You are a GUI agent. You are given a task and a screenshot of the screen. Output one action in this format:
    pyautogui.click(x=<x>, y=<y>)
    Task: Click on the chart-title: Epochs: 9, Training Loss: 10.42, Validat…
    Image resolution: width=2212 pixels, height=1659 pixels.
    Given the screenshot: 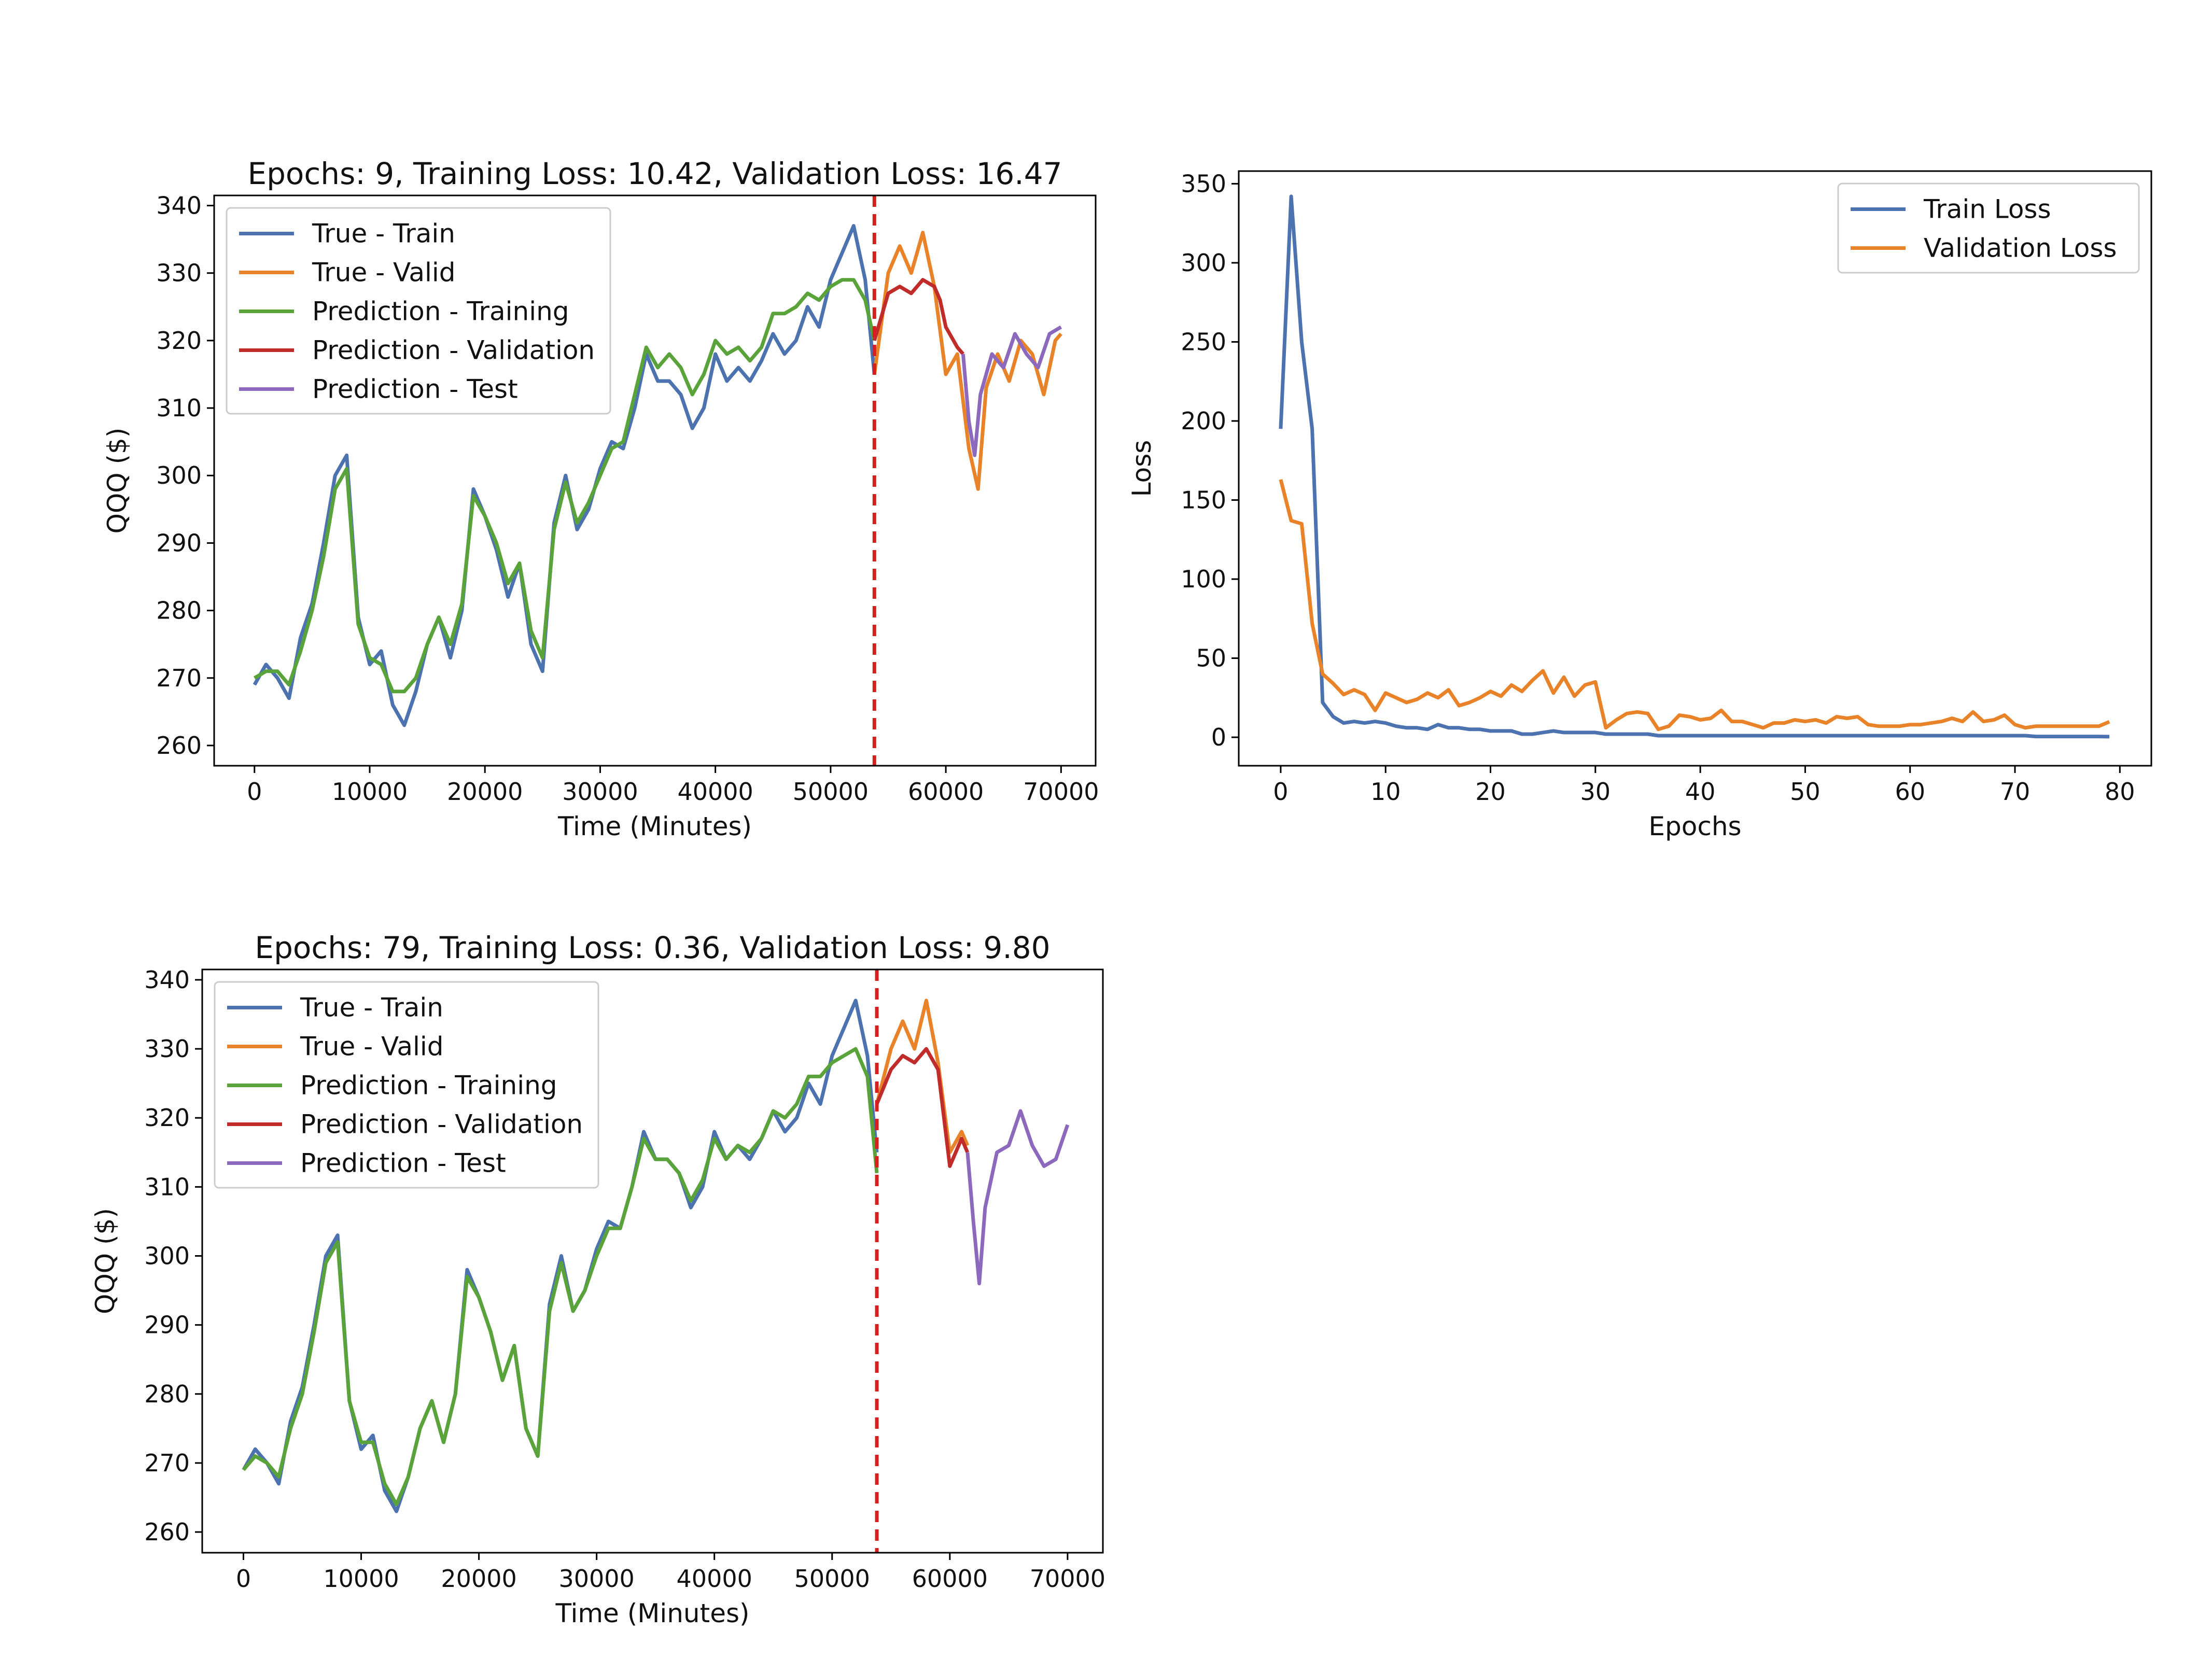 What is the action you would take?
    pyautogui.click(x=654, y=174)
    